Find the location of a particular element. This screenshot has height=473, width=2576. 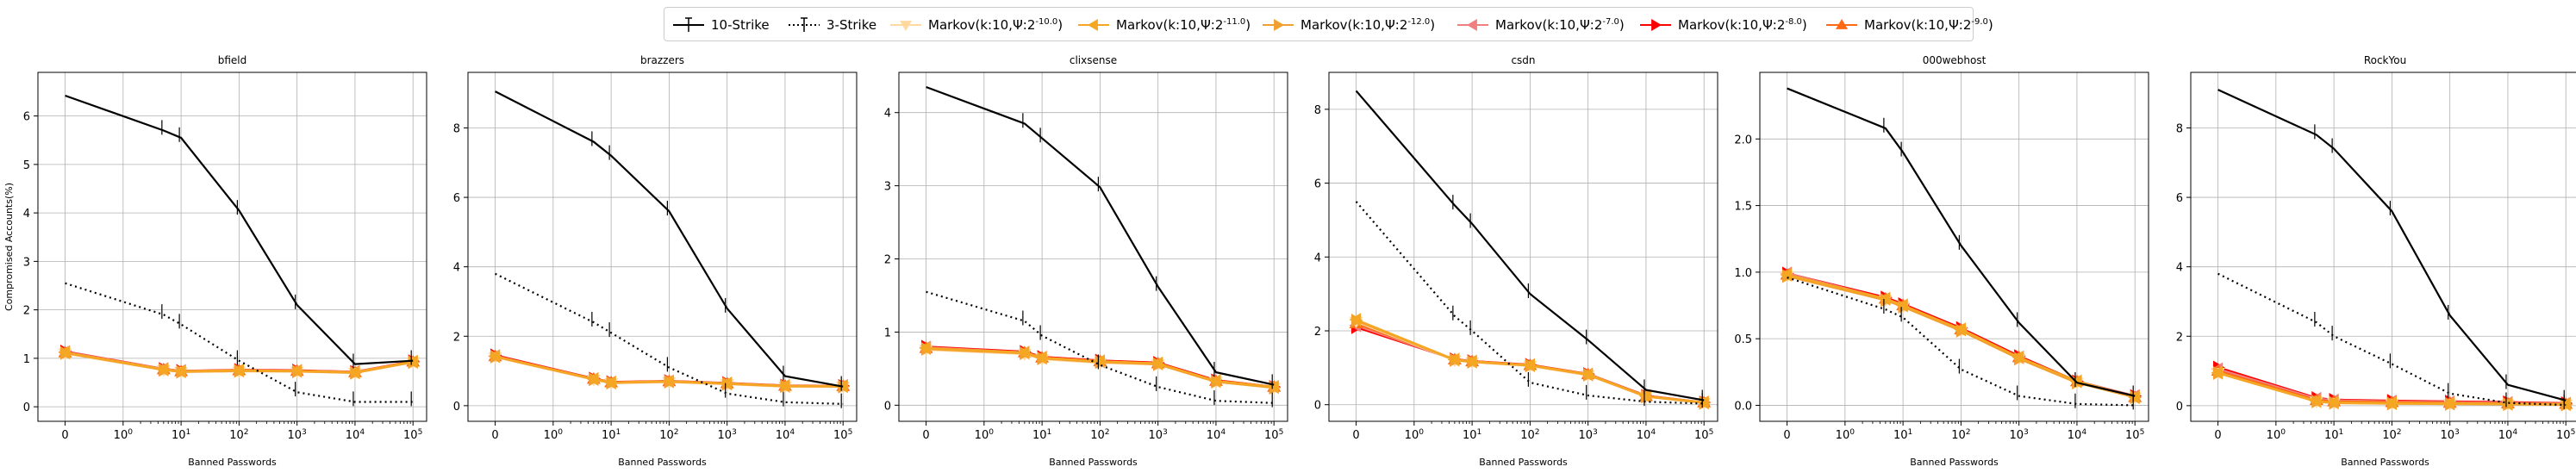

chart-title: bfield is located at coordinates (232, 60).